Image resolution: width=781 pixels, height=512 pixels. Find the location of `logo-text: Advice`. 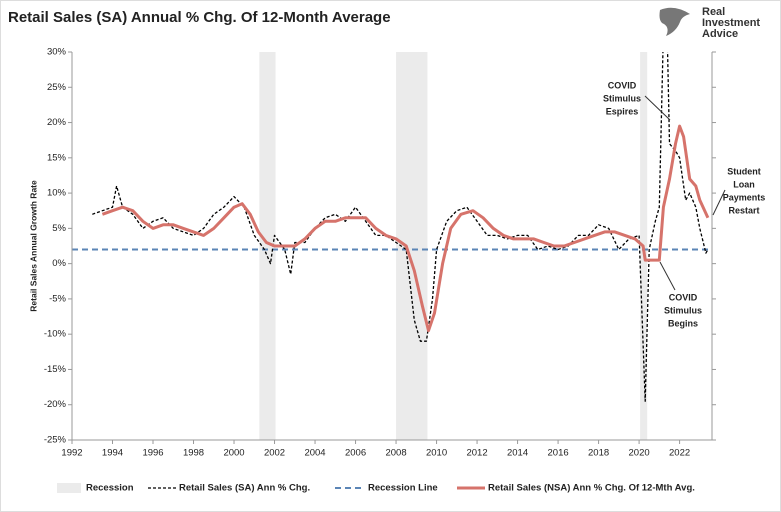

logo-text: Advice is located at coordinates (720, 34).